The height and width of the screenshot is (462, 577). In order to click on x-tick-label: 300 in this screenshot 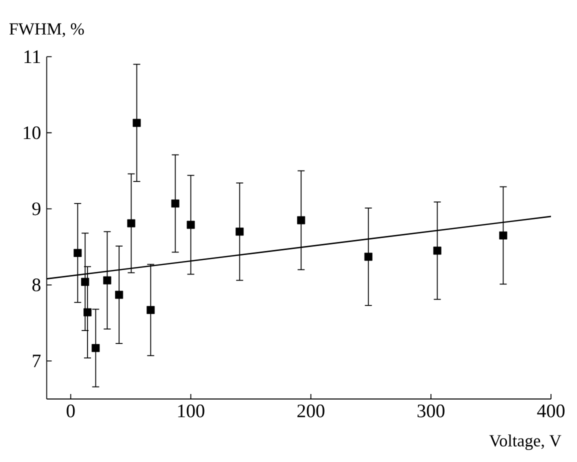, I will do `click(431, 411)`.